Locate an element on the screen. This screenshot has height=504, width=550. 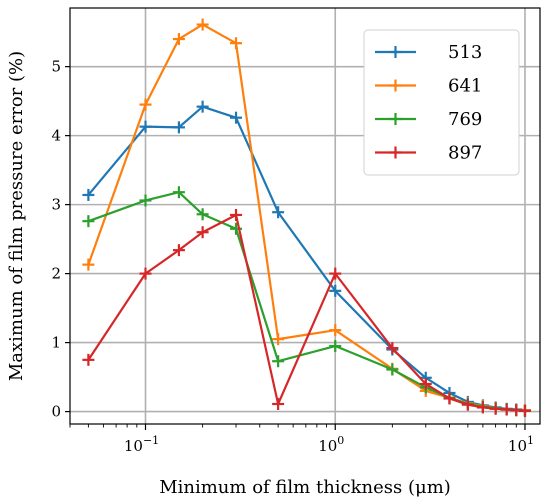
legend: 513 641 769 897 is located at coordinates (441, 102).